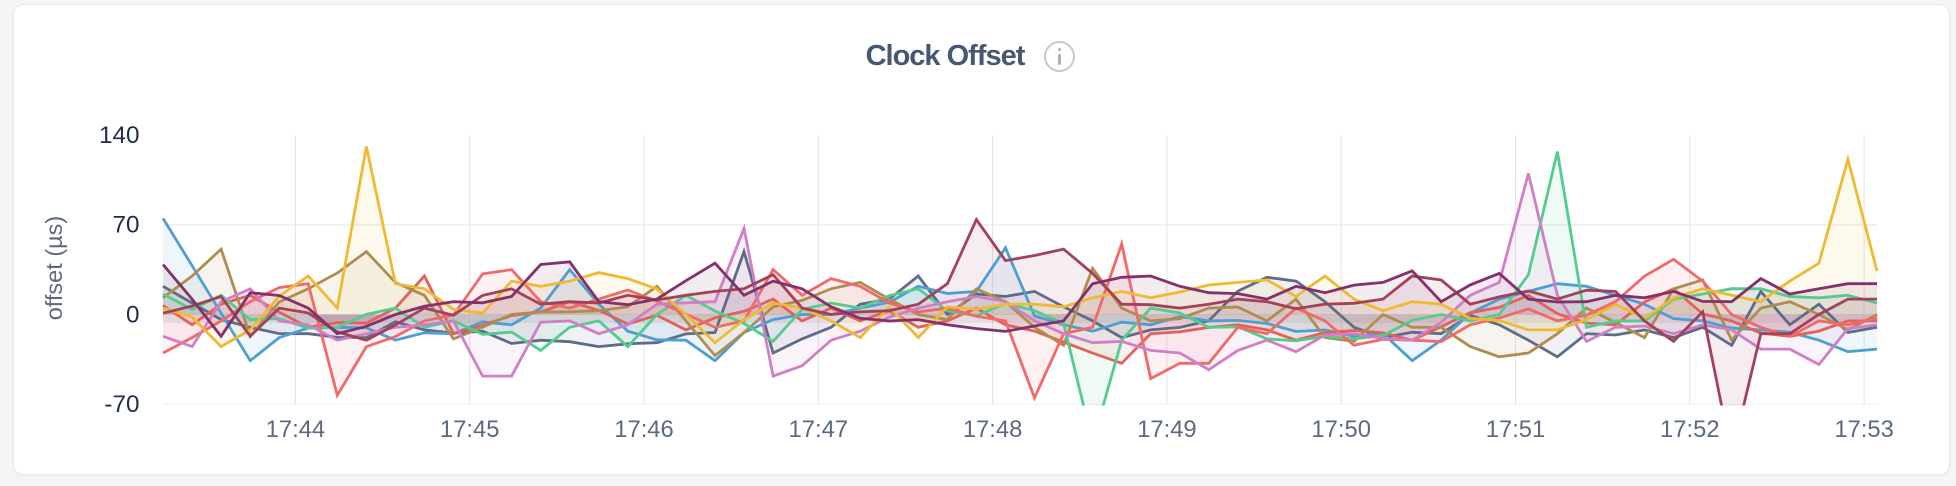  What do you see at coordinates (133, 314) in the screenshot?
I see `svg-text: 0` at bounding box center [133, 314].